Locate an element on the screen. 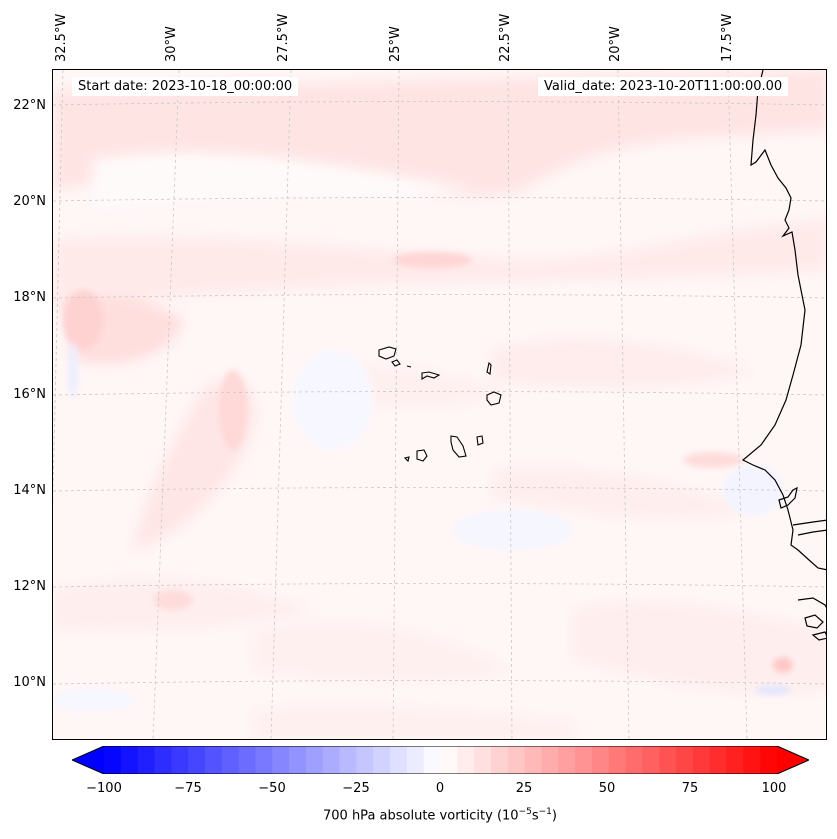 This screenshot has width=837, height=839. colorbar-label: 700 hPa absolute vorticity (10−5s−1) is located at coordinates (440, 815).